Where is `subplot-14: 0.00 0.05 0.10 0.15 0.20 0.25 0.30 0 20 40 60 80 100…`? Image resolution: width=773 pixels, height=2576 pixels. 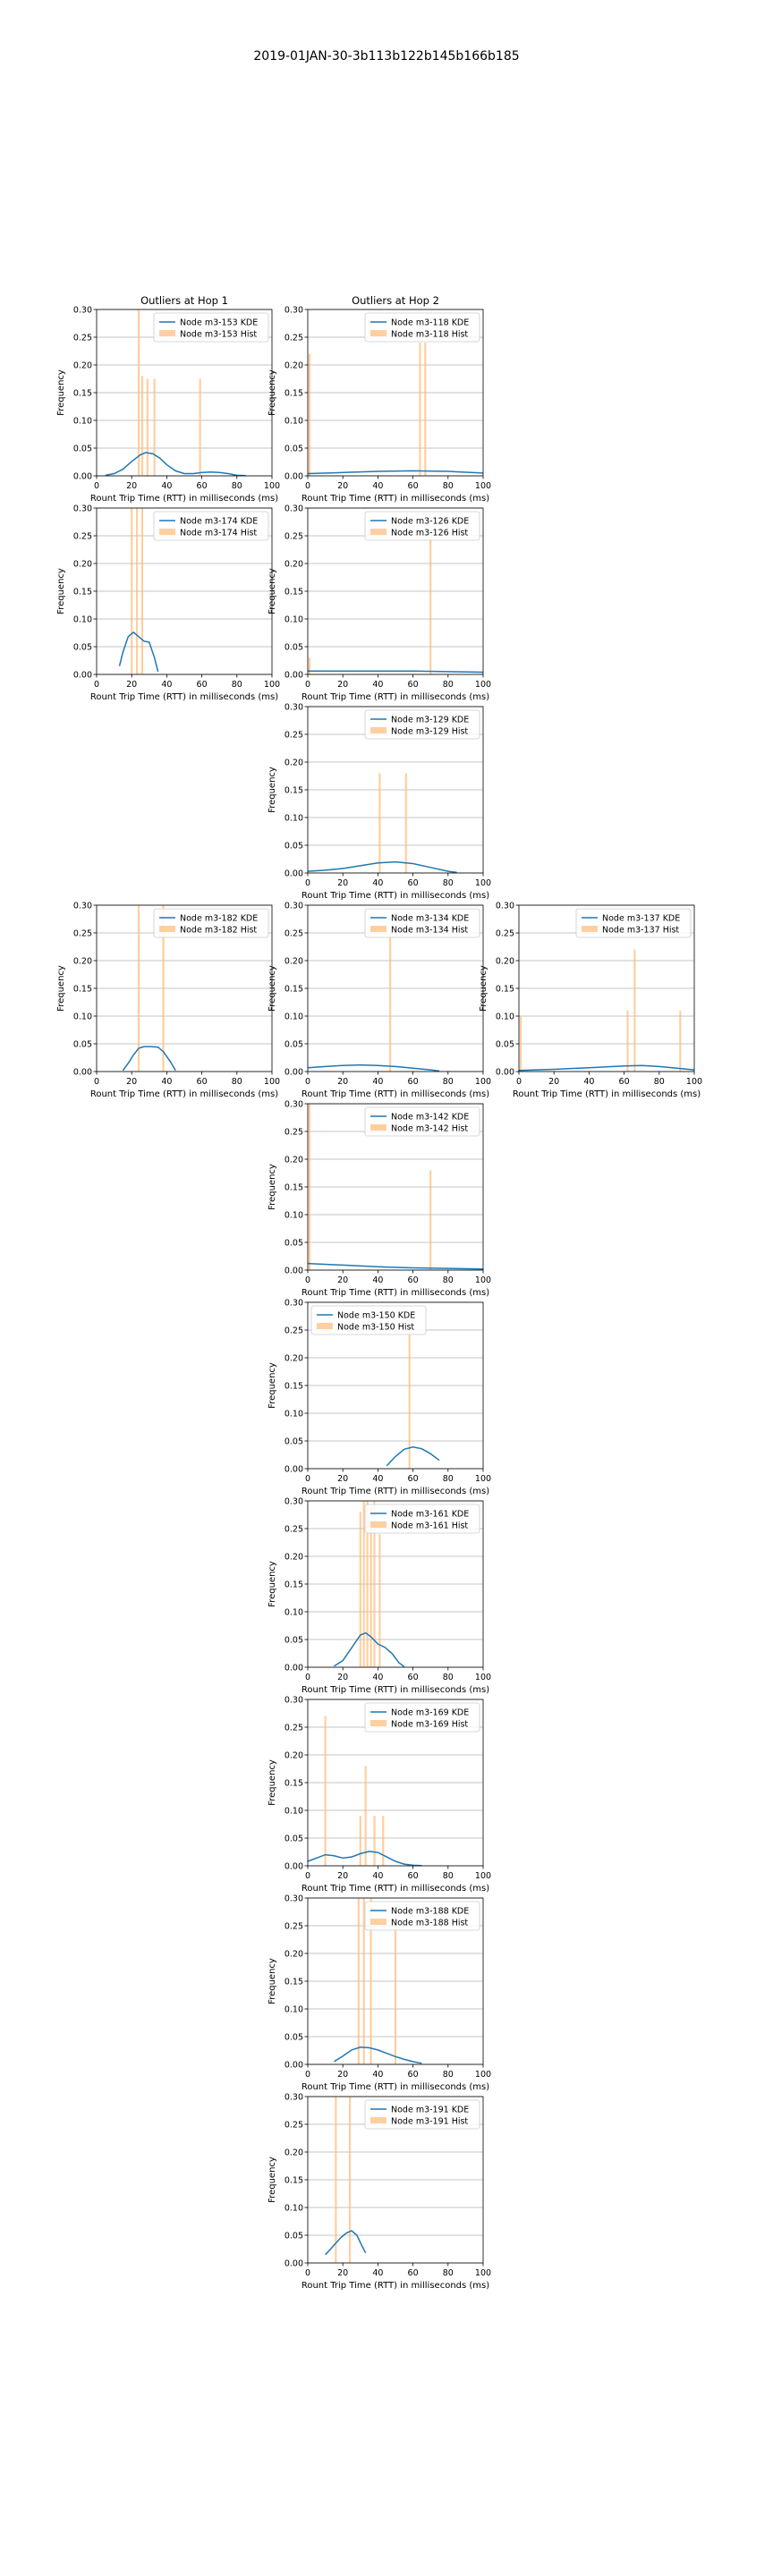
subplot-14: 0.00 0.05 0.10 0.15 0.20 0.25 0.30 0 20 40 60 80 100… is located at coordinates (379, 2192).